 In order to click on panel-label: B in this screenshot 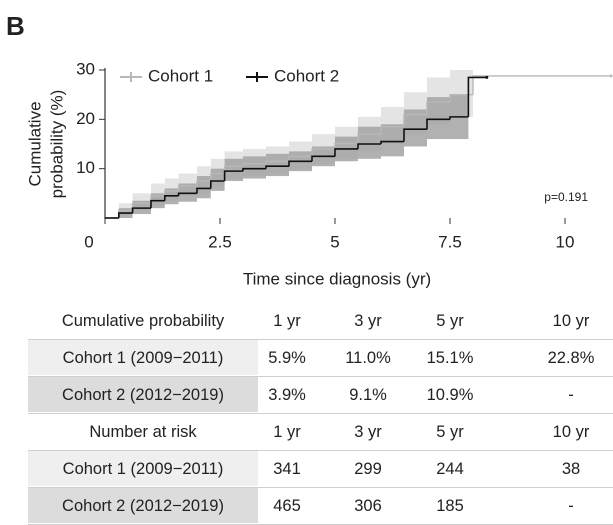, I will do `click(15, 26)`.